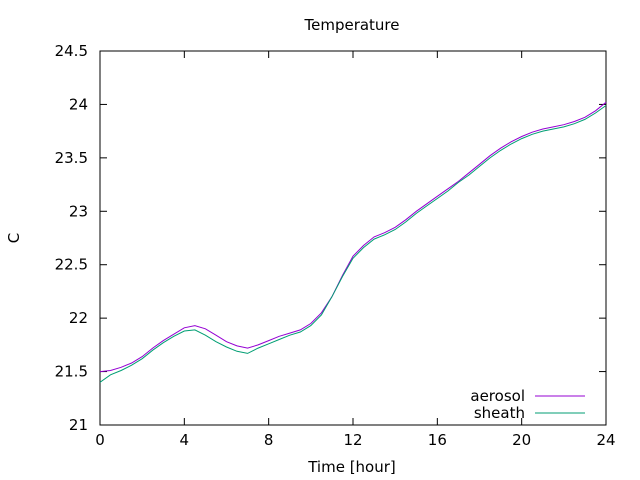 The width and height of the screenshot is (640, 480). I want to click on x-axis-label: Time [hour], so click(351, 467).